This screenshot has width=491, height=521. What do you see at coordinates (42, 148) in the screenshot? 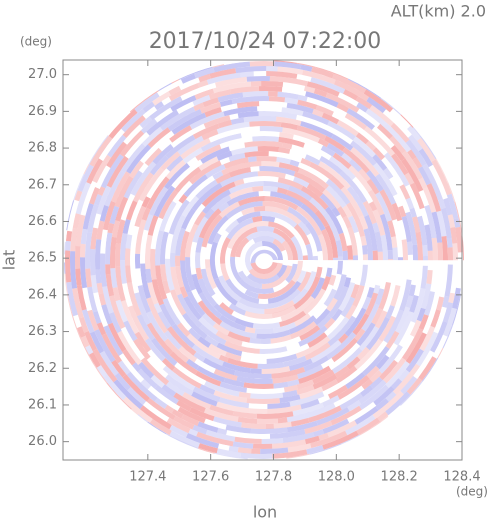
I see `y-tick-label: 26.8` at bounding box center [42, 148].